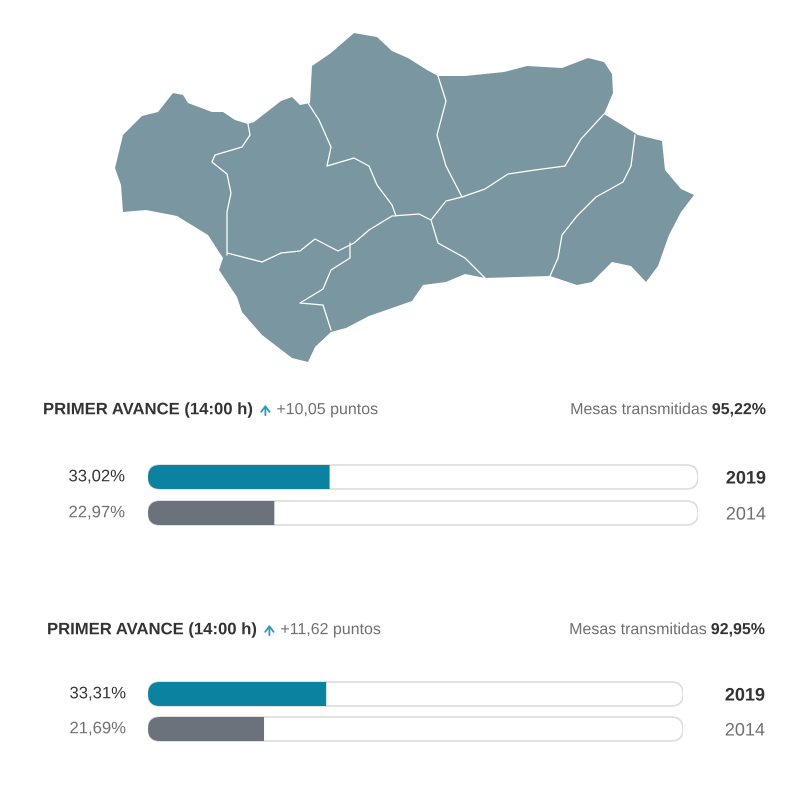 The height and width of the screenshot is (800, 800). I want to click on data-label: 22,97%, so click(96, 513).